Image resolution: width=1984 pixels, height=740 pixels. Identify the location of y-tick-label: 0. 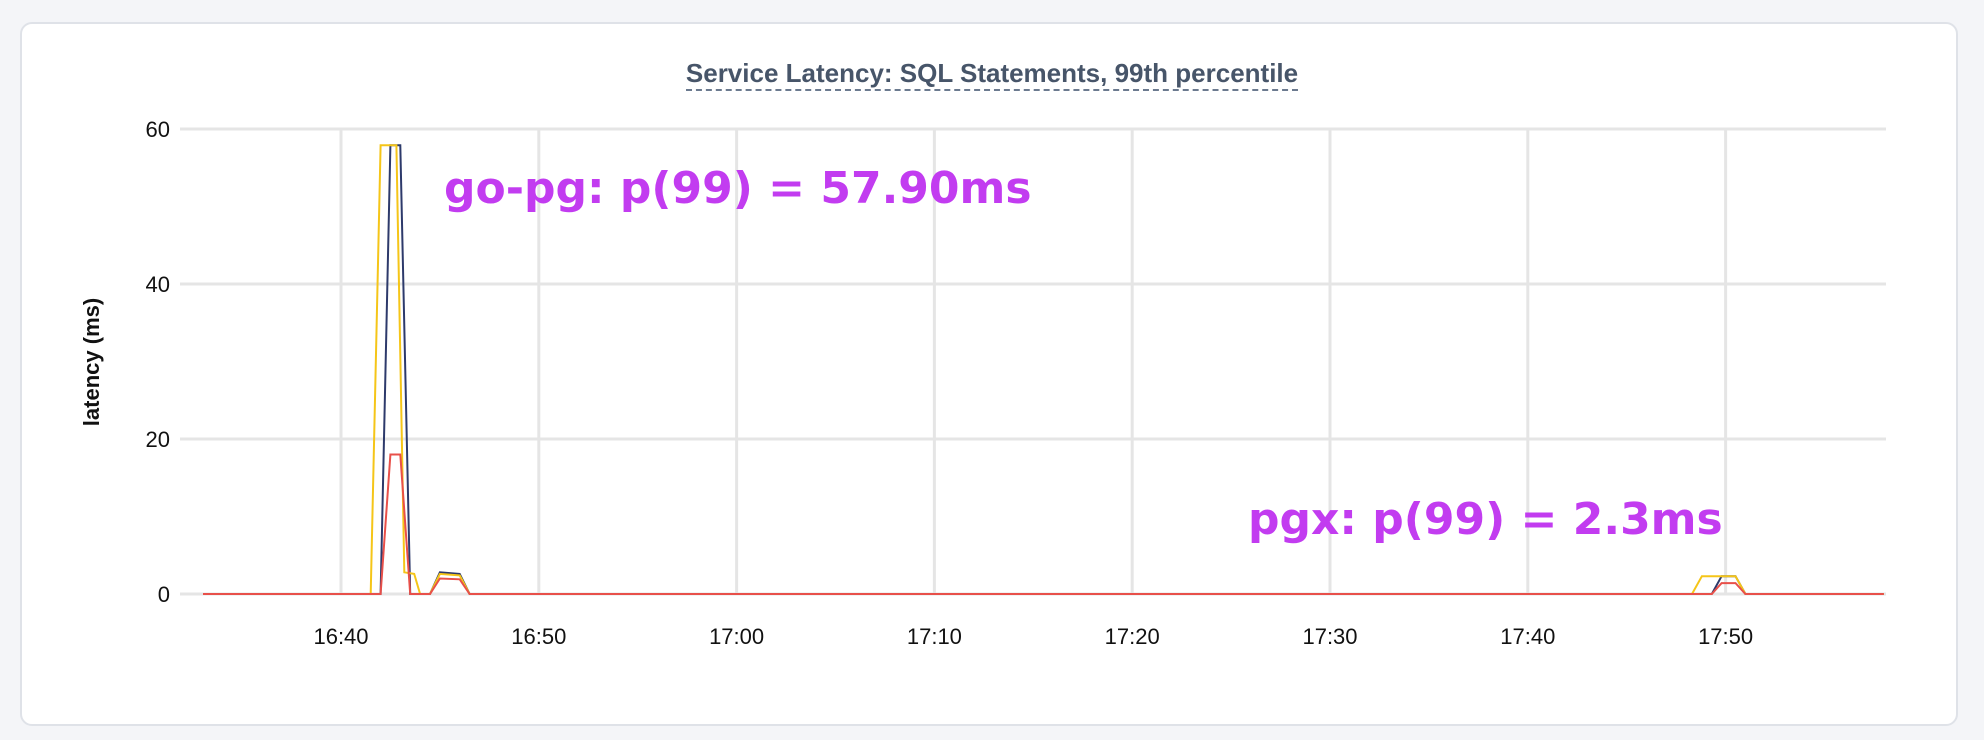
(164, 594).